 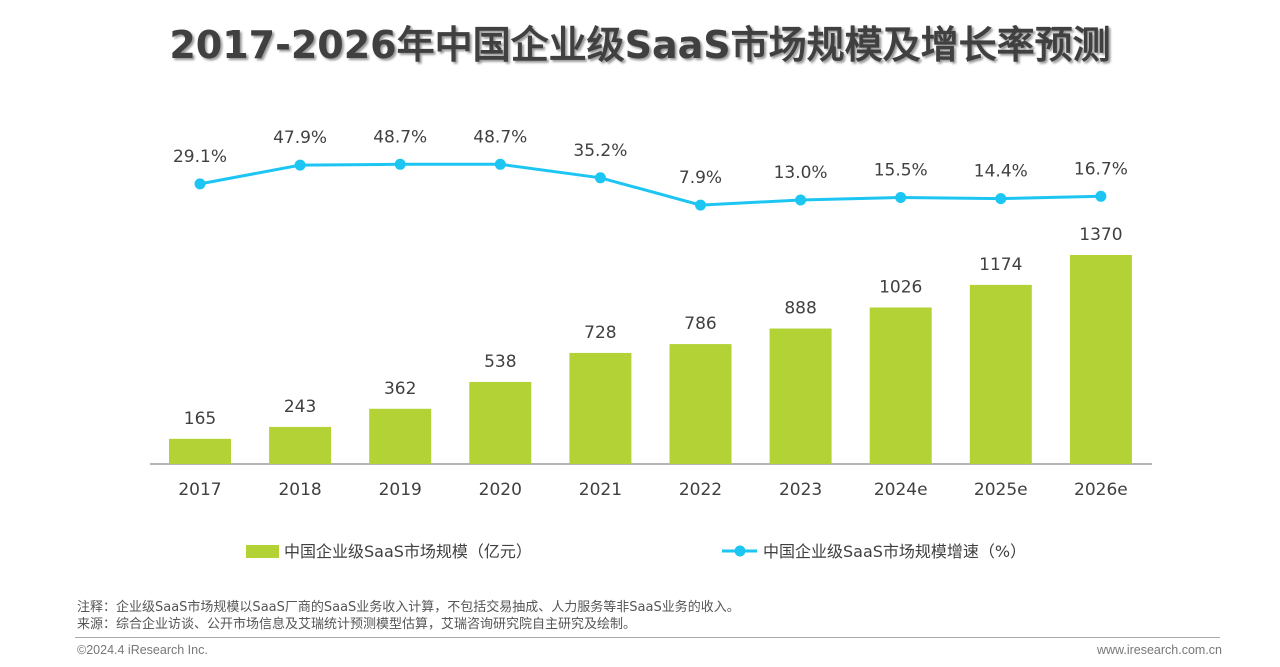 I want to click on growth-value-label: 29.1%, so click(x=200, y=157).